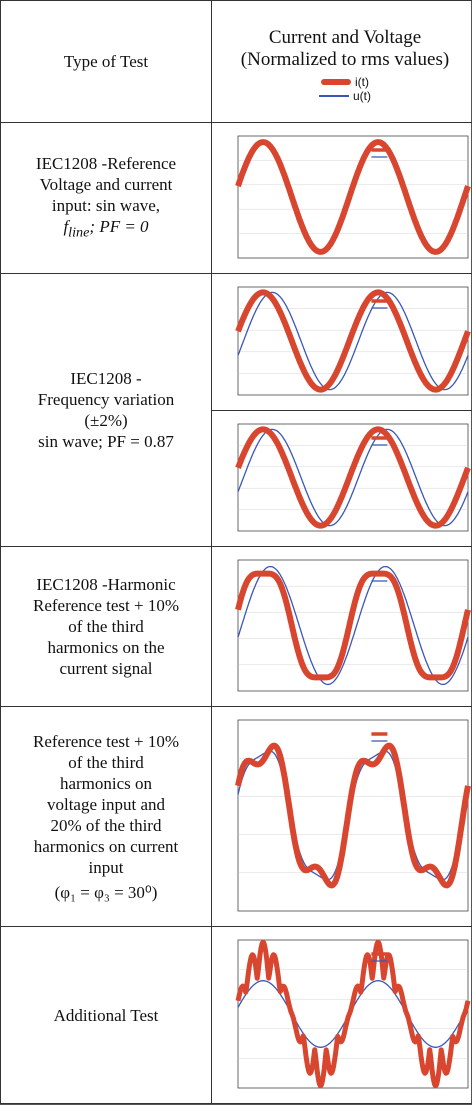  I want to click on plot-frequency-plus, so click(353, 341).